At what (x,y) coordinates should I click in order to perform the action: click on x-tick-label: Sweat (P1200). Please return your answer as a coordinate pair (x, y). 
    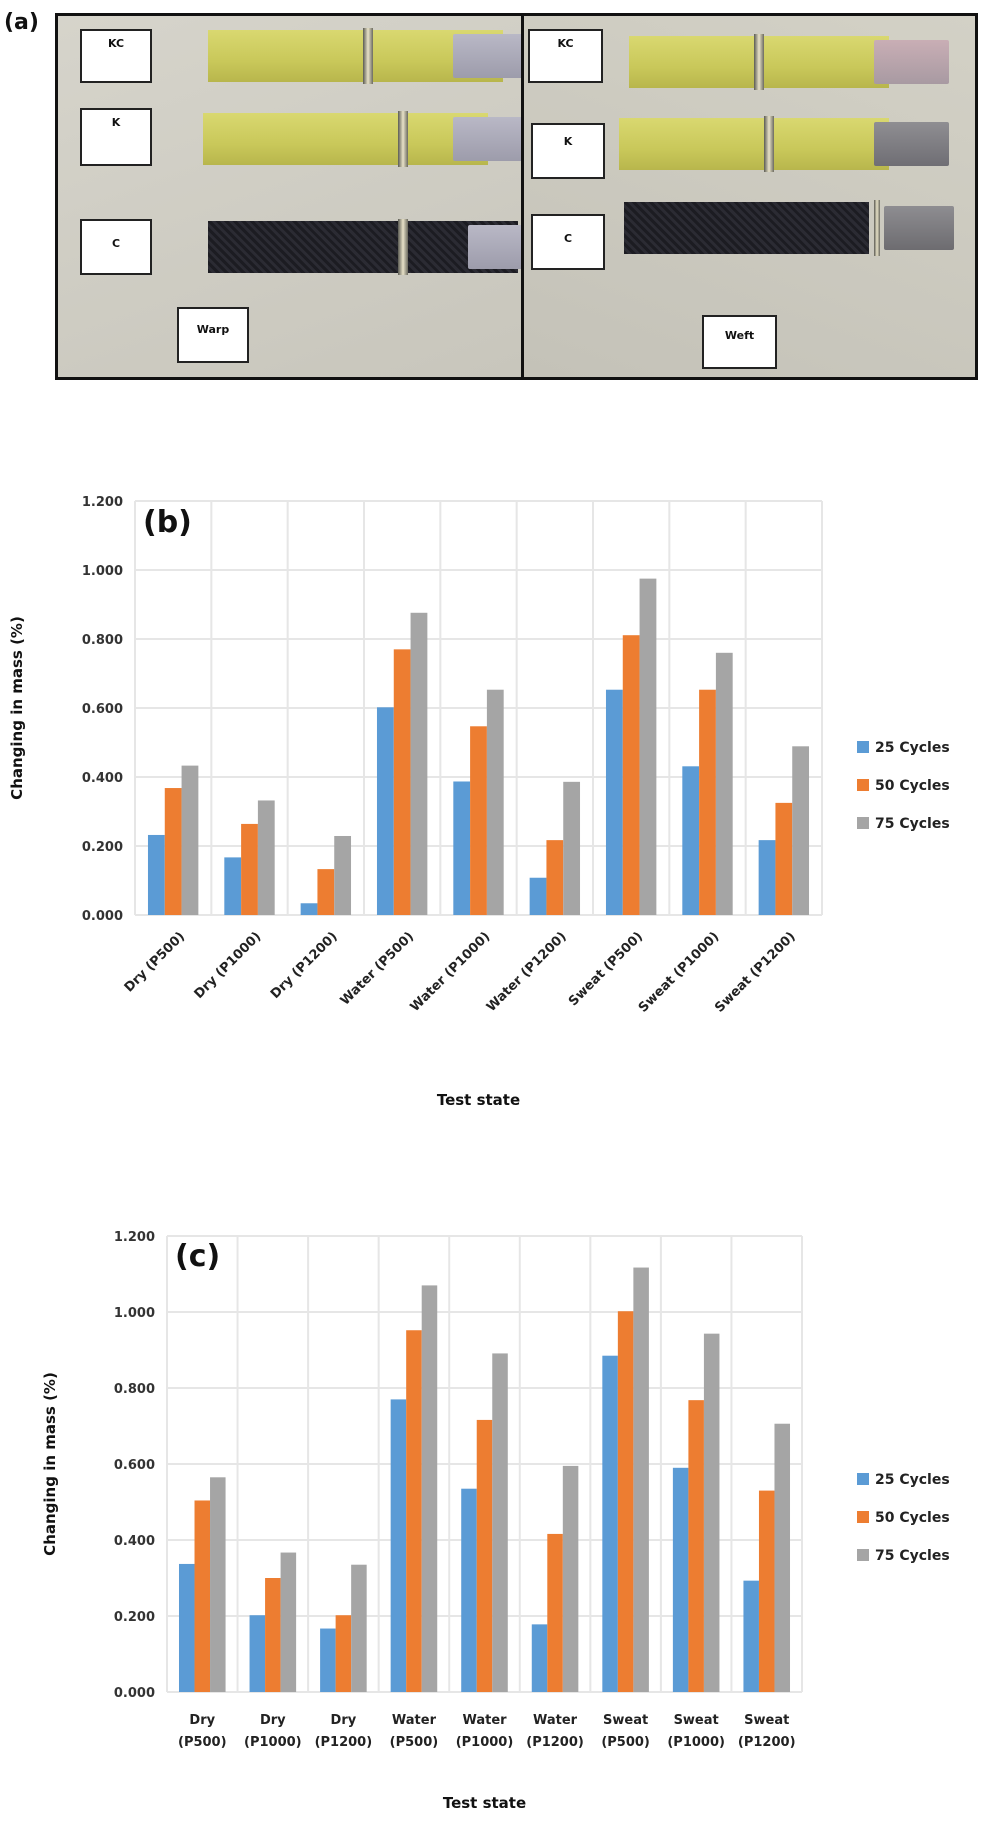
    Looking at the image, I should click on (755, 972).